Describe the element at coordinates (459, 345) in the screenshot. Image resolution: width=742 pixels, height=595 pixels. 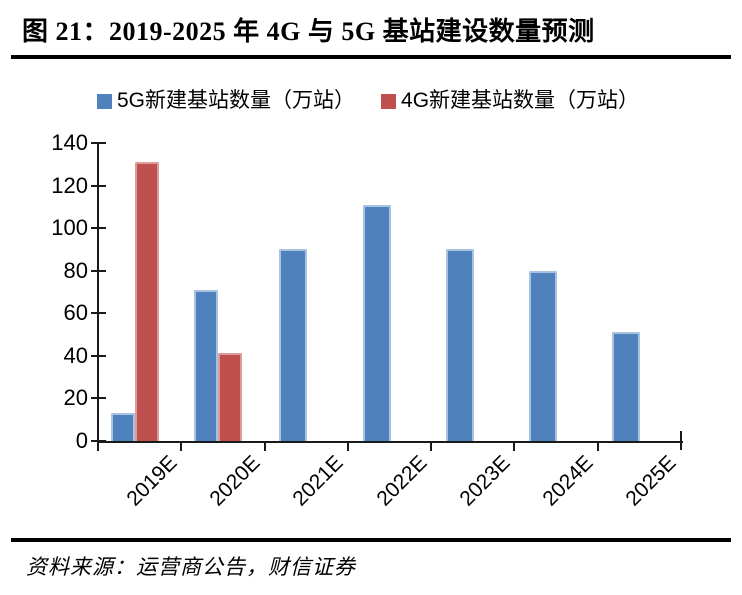
I see `bar-5g-2023e` at that location.